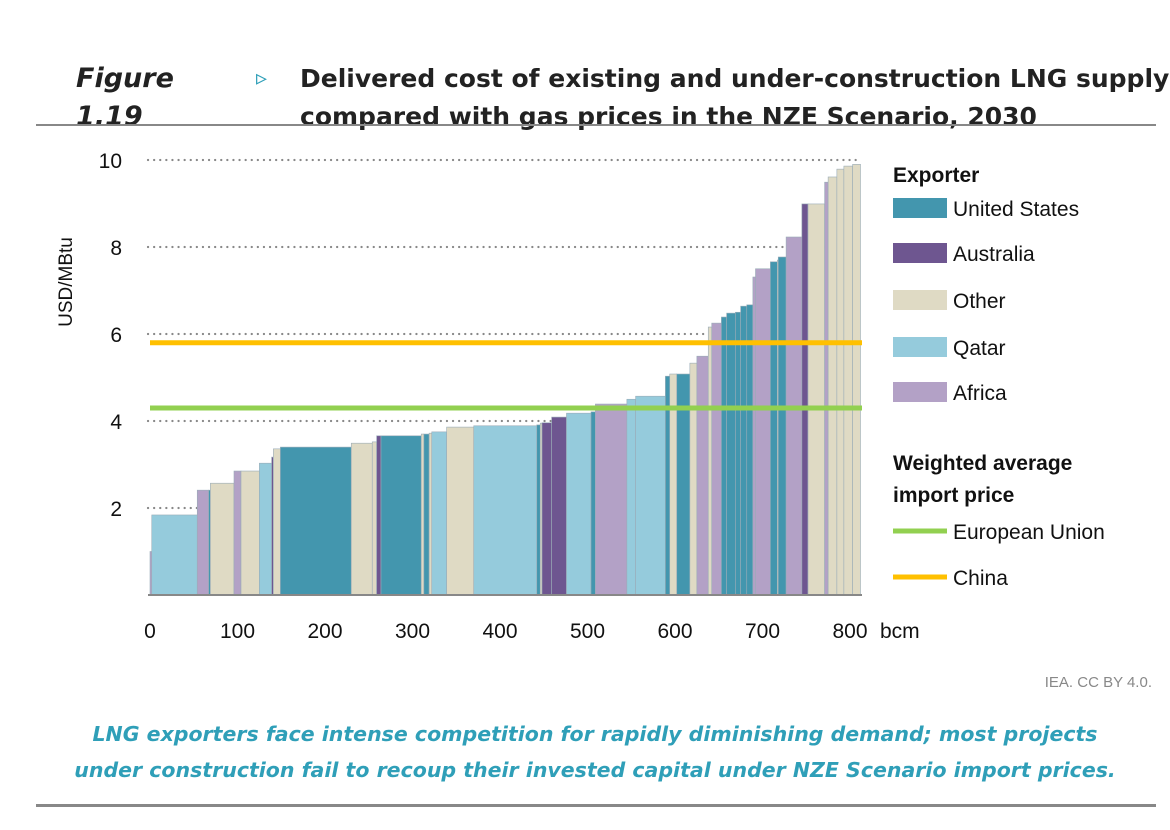 The width and height of the screenshot is (1170, 830). Describe the element at coordinates (596, 125) in the screenshot. I see `top-divider` at that location.